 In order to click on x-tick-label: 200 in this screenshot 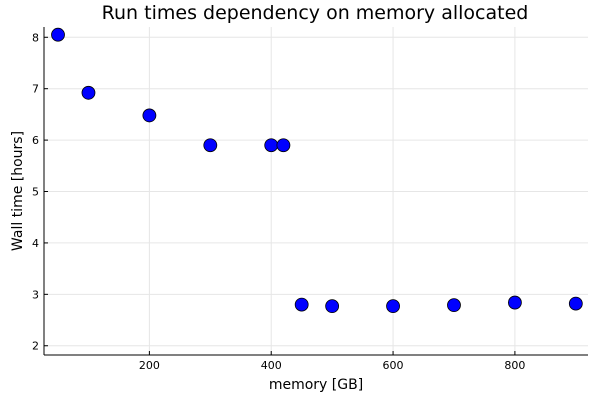, I will do `click(149, 365)`.